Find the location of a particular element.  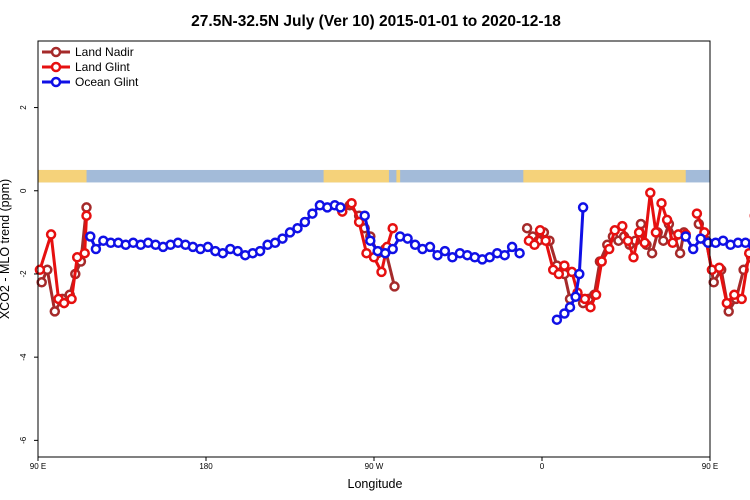

legend-label-land-nadir: Land Nadir is located at coordinates (104, 52).